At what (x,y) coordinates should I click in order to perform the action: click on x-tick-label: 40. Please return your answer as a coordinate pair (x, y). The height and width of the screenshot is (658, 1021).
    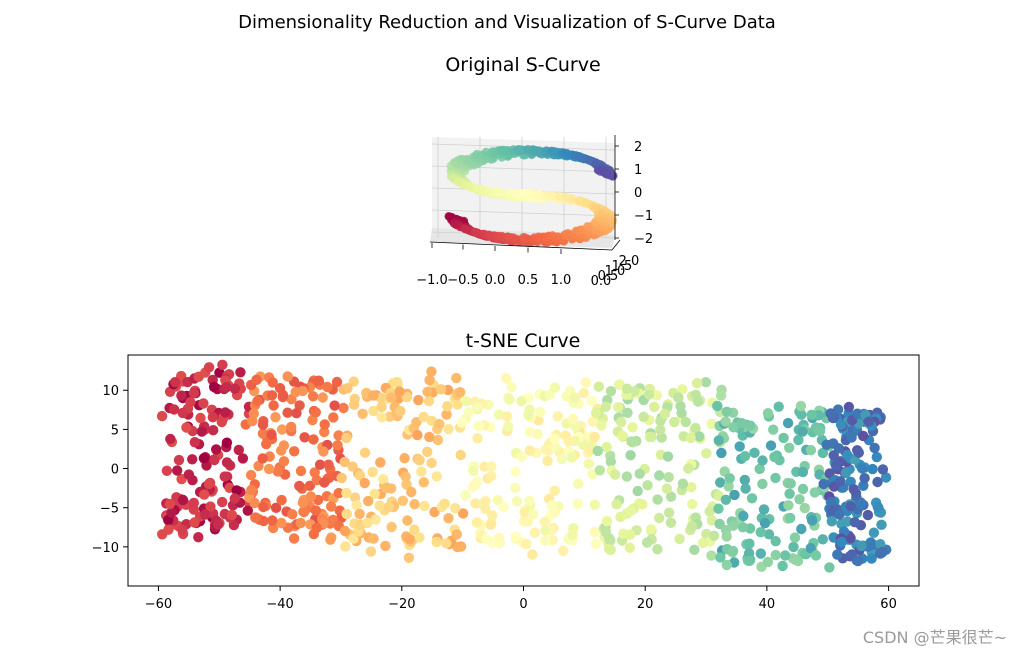
    Looking at the image, I should click on (767, 604).